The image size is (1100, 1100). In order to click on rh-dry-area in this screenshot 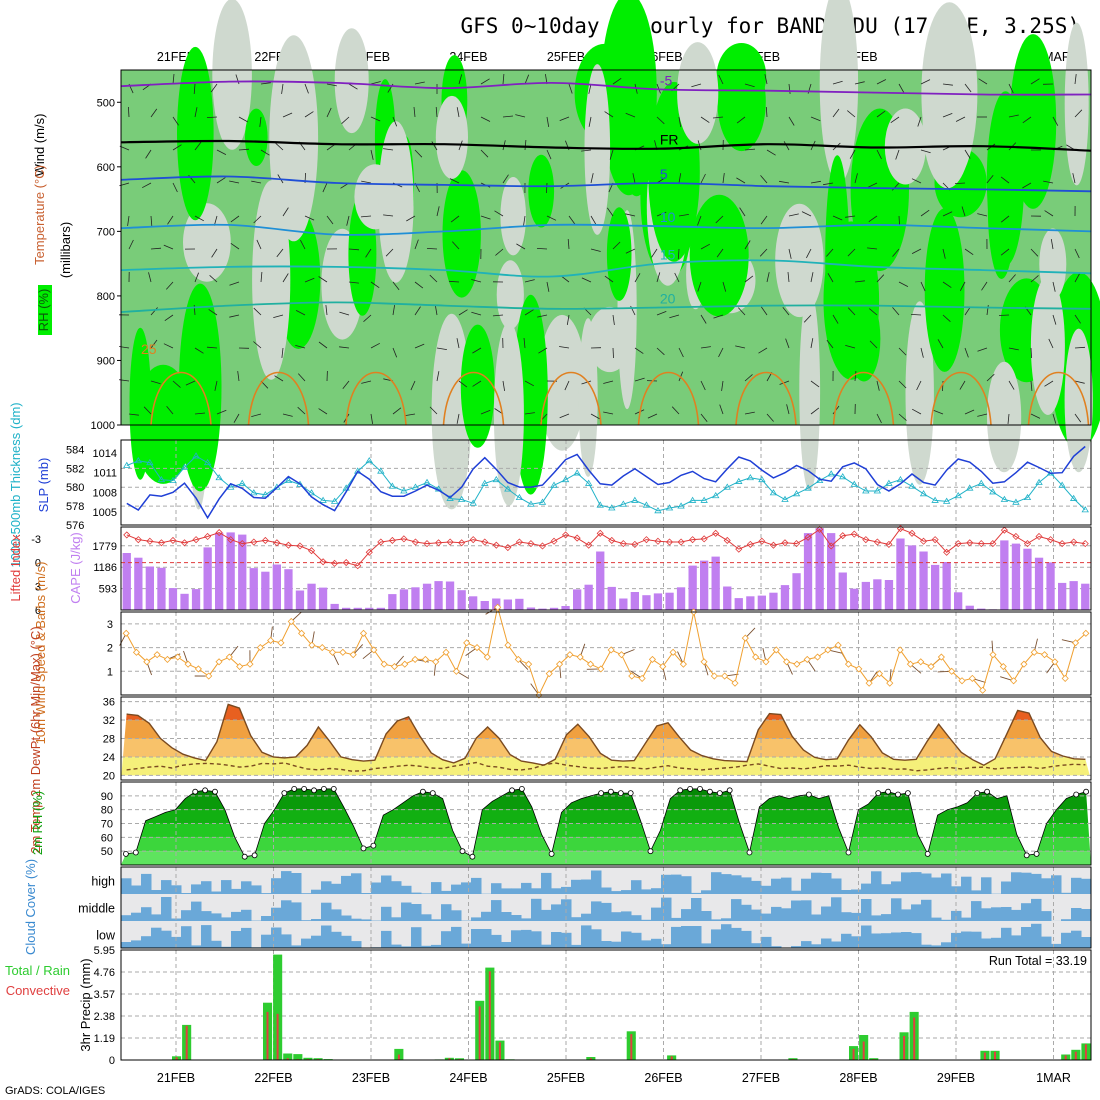, I will do `click(799, 260)`.